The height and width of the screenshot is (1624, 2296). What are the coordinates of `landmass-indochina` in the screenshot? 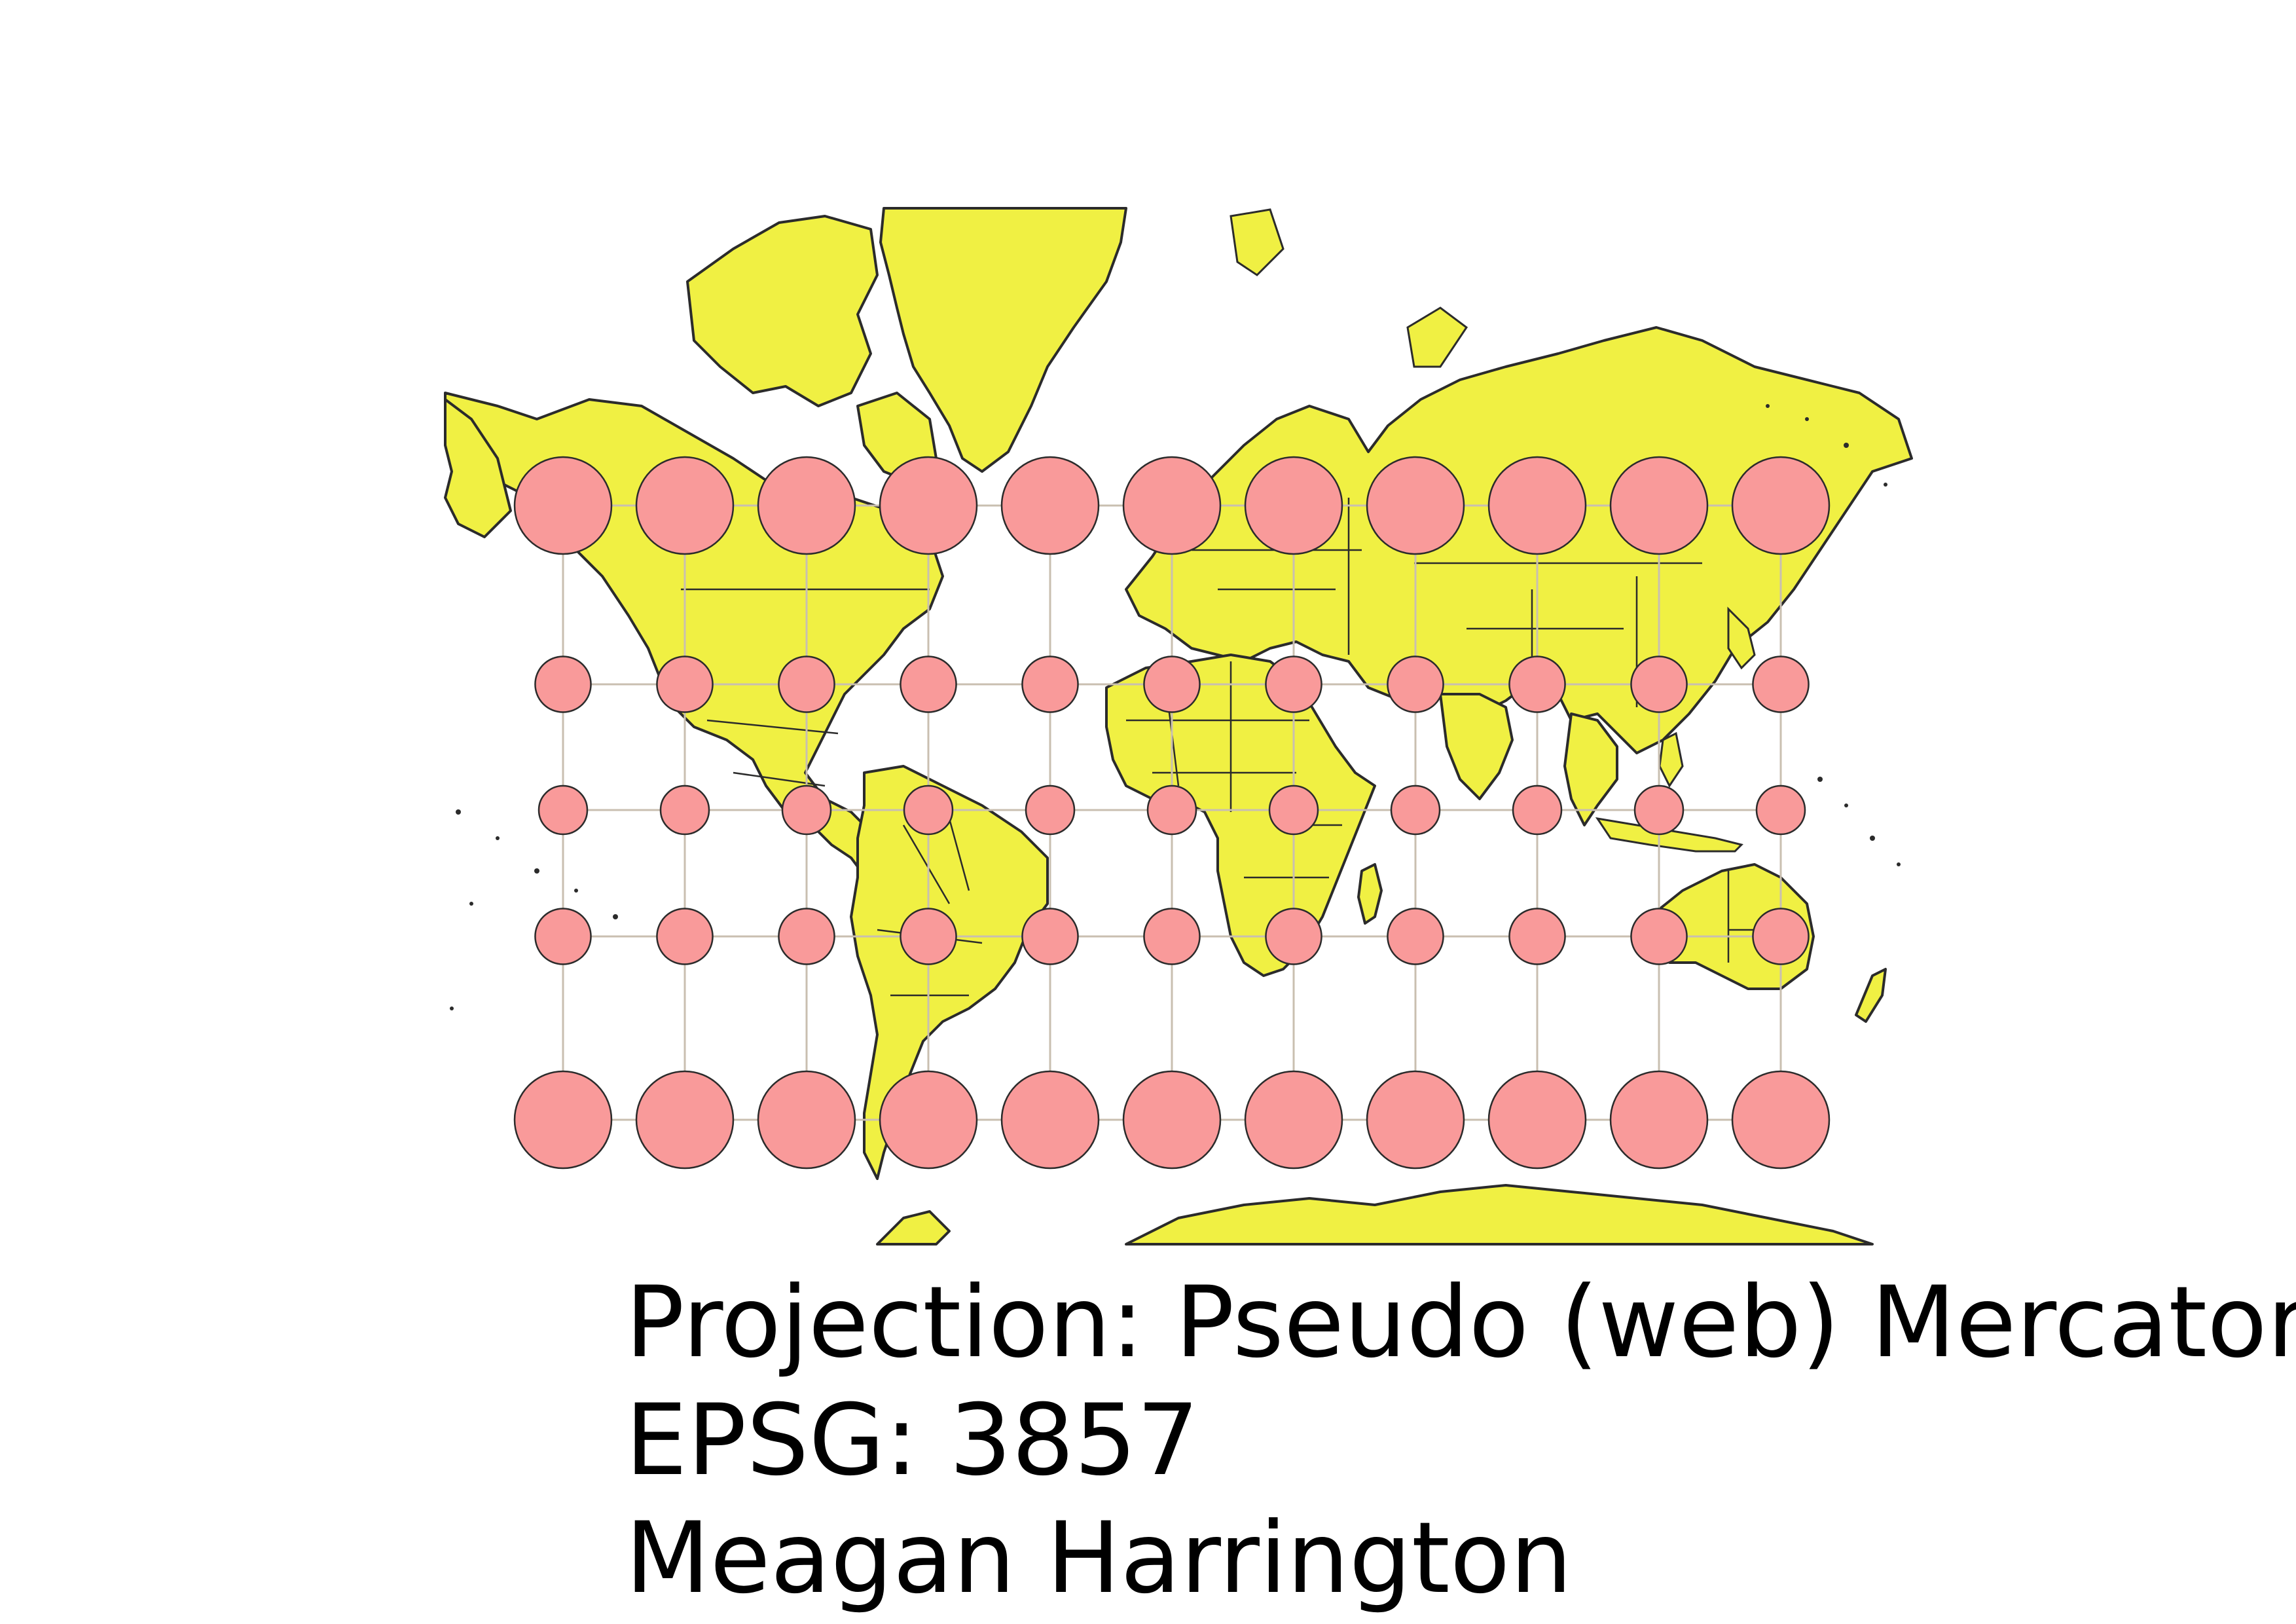 It's located at (1590, 769).